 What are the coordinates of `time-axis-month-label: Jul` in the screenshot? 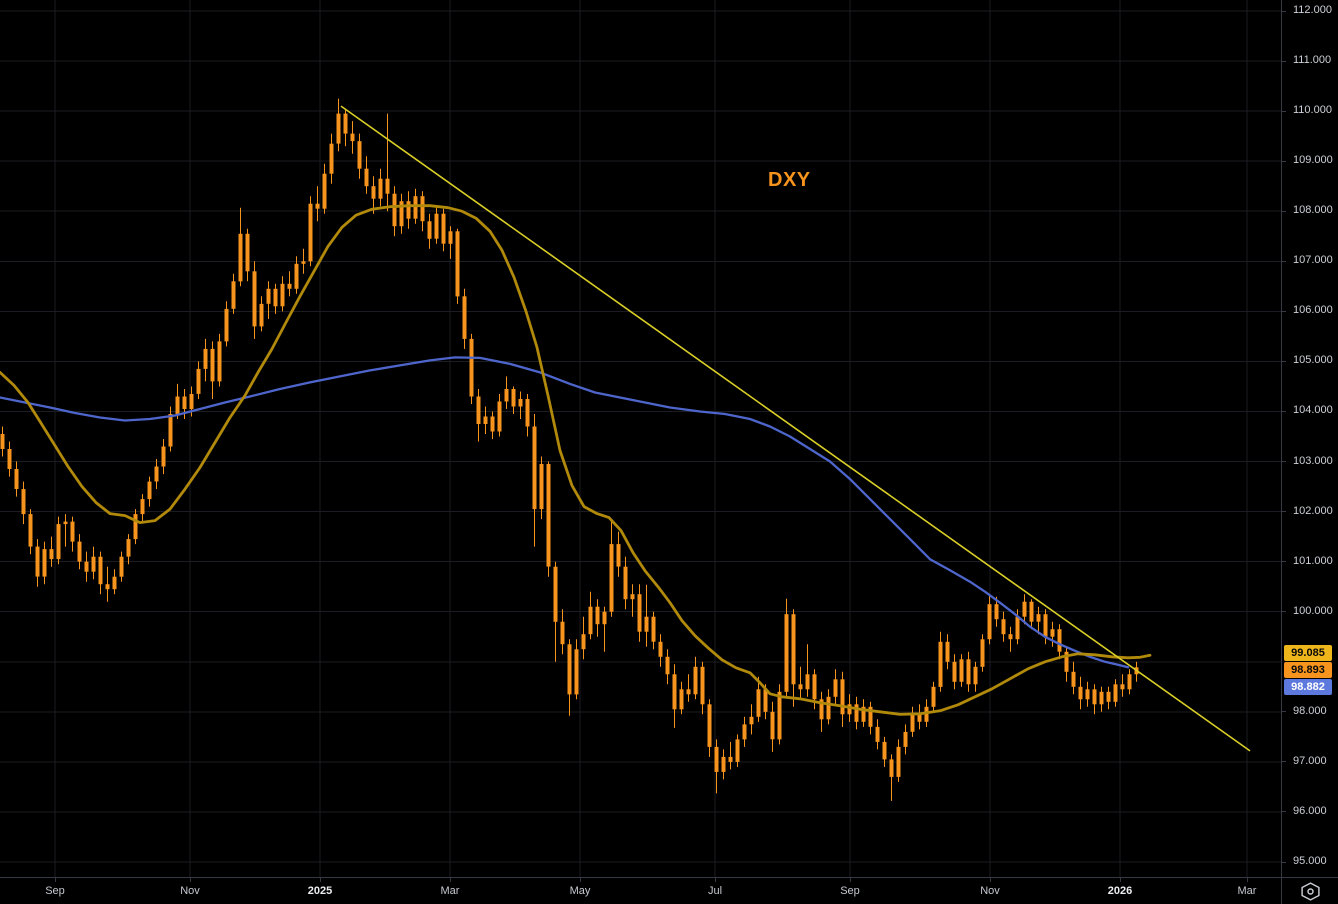 It's located at (715, 891).